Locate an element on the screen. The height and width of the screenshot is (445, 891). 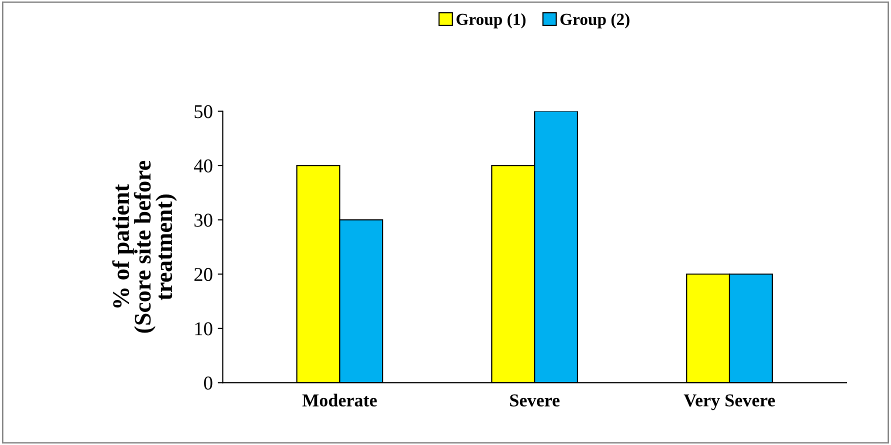
y-tick-label: 30 is located at coordinates (203, 220).